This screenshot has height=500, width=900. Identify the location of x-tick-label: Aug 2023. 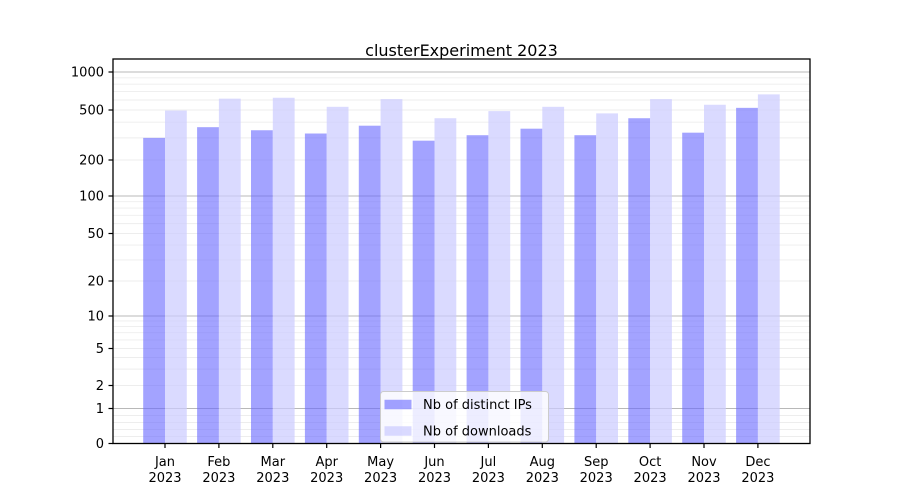
(542, 470).